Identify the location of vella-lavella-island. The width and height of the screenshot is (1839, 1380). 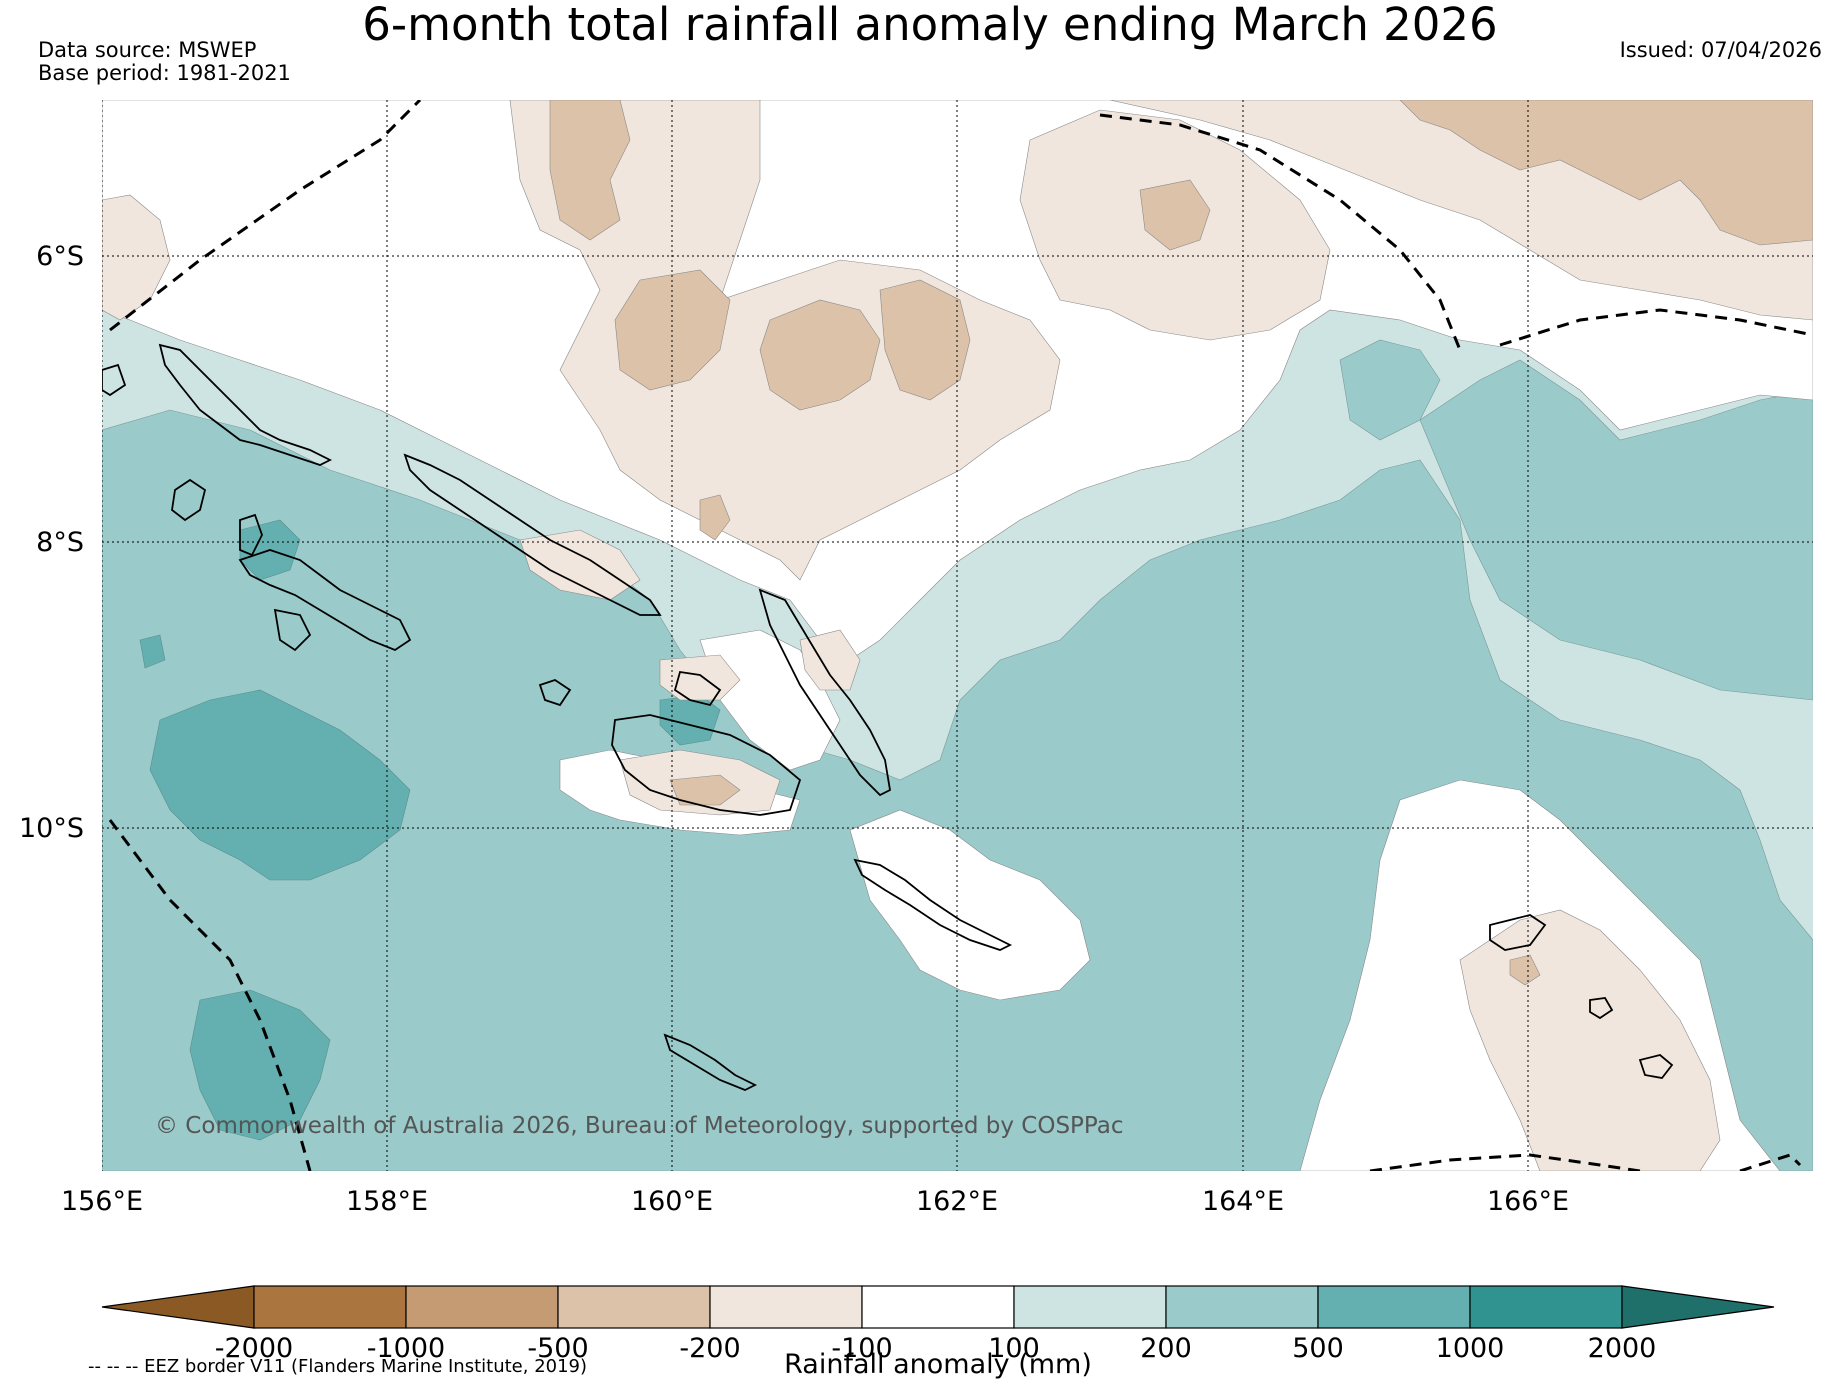
(251, 535).